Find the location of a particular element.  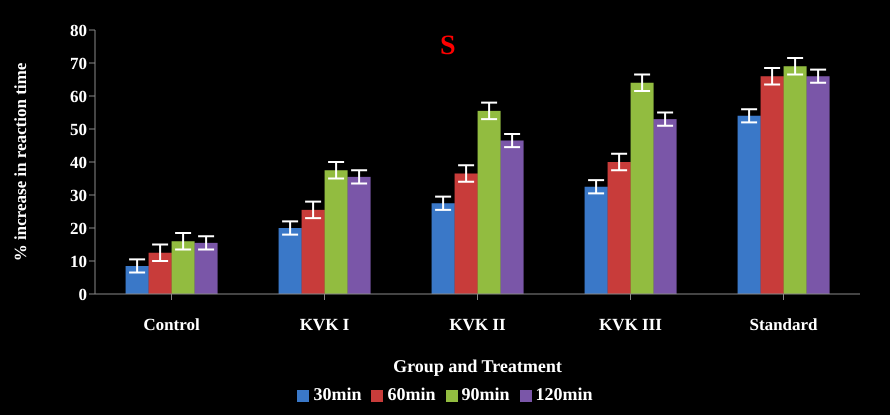

legend-label: 90min is located at coordinates (486, 394).